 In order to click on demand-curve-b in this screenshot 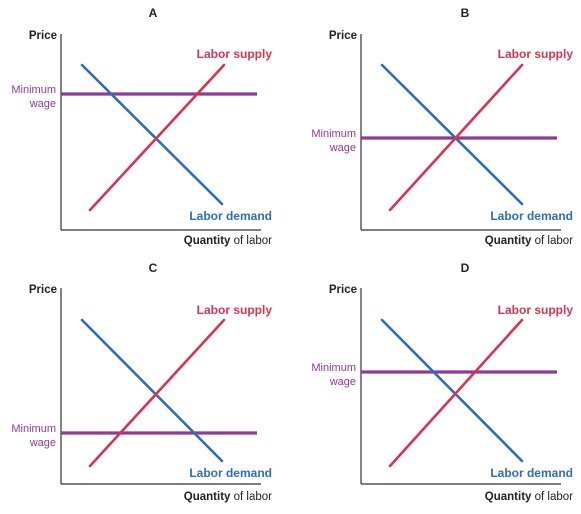, I will do `click(452, 134)`.